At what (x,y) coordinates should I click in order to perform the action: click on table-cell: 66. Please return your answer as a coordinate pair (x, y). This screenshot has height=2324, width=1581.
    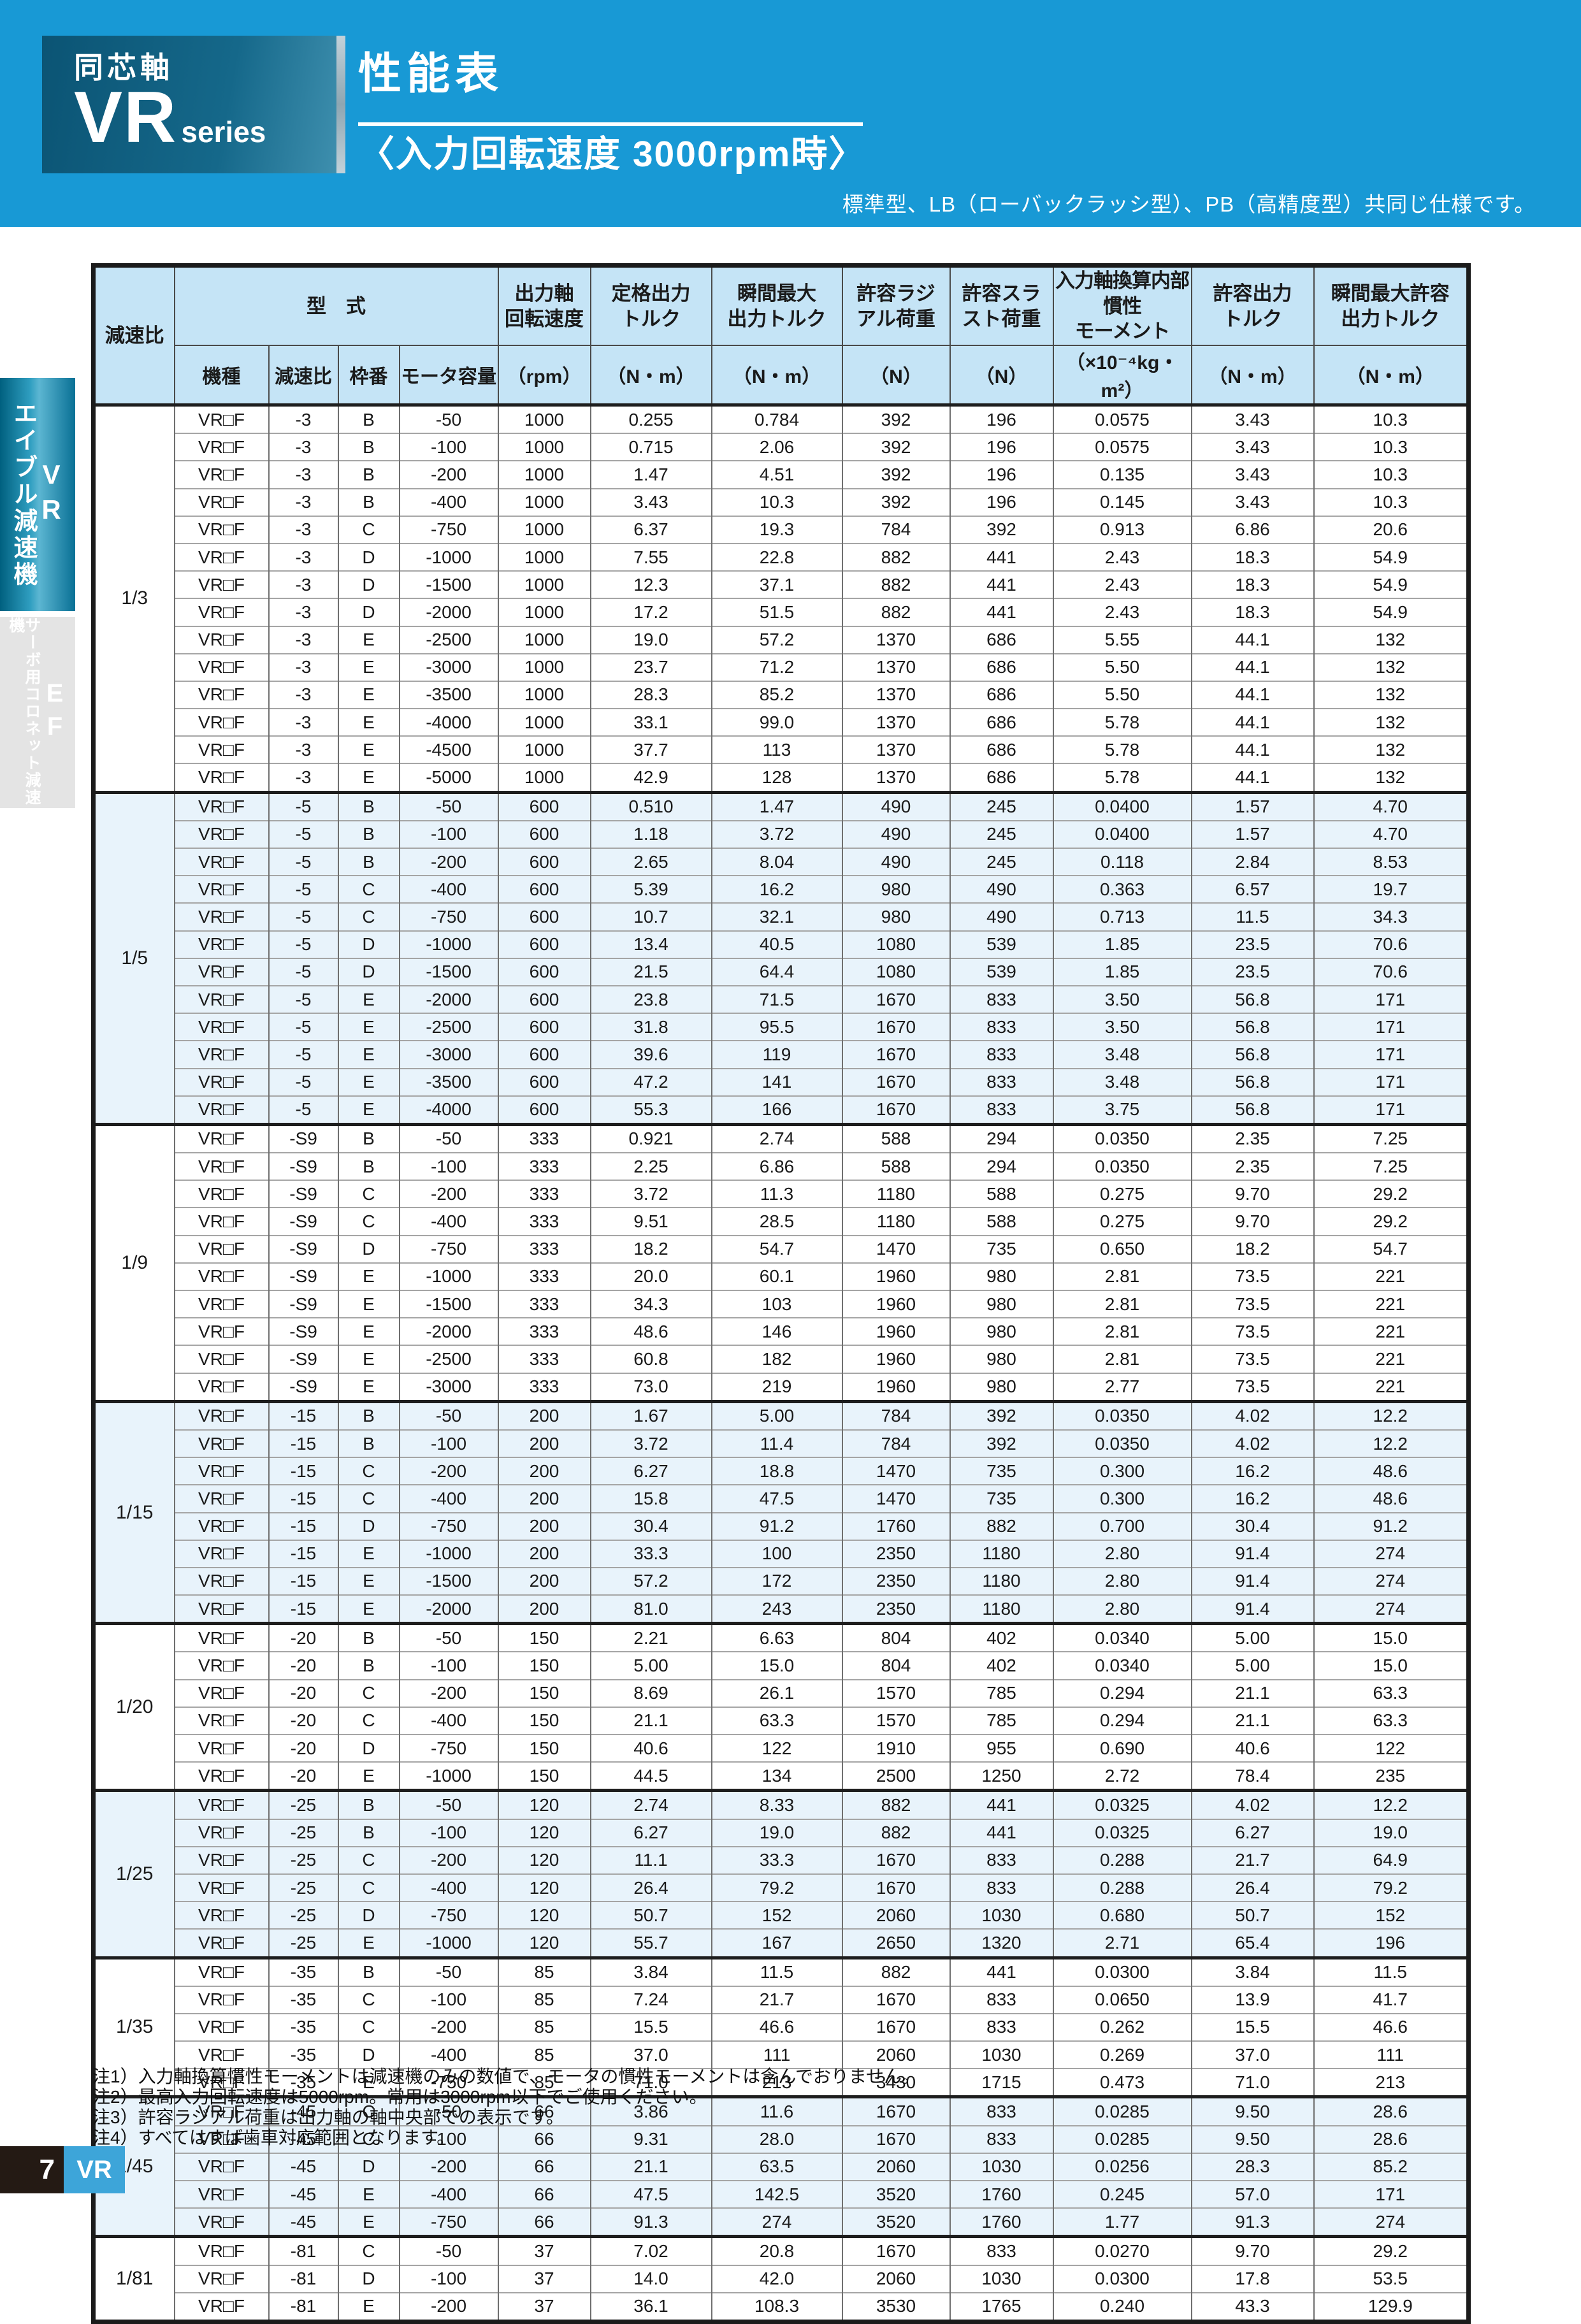
    Looking at the image, I should click on (544, 2110).